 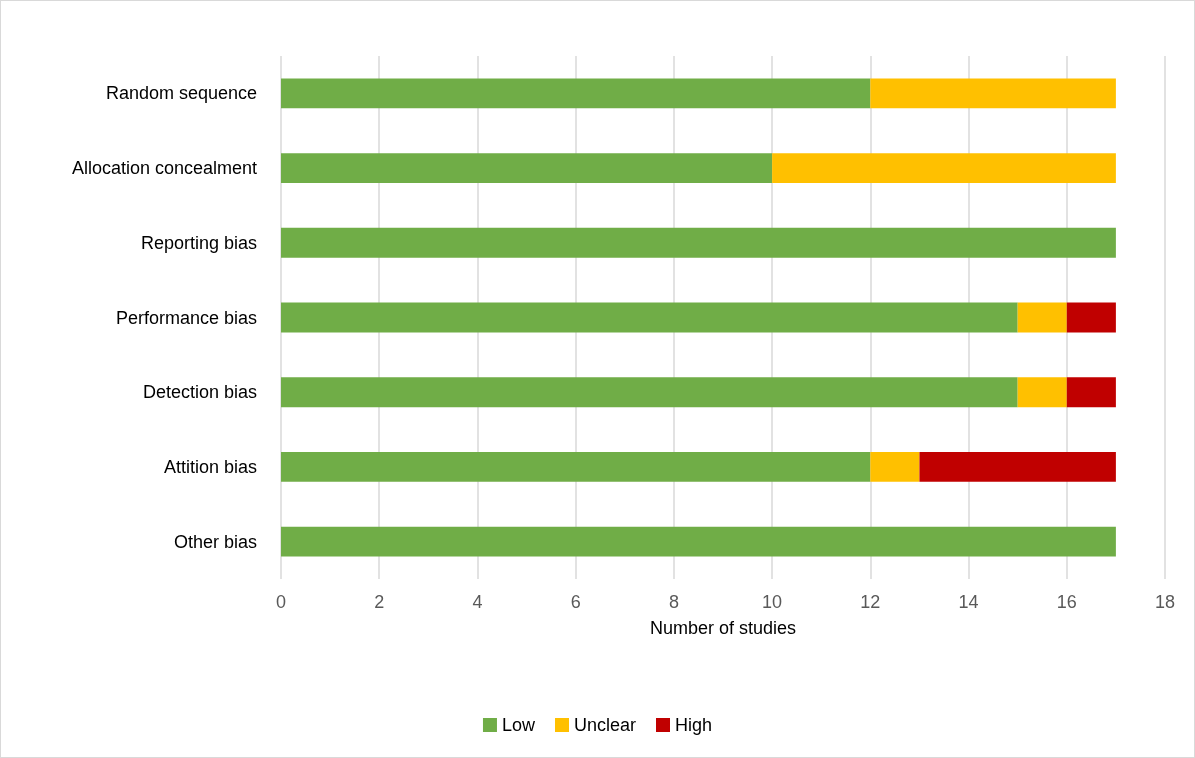 I want to click on x-tick-label: 6, so click(x=575, y=602).